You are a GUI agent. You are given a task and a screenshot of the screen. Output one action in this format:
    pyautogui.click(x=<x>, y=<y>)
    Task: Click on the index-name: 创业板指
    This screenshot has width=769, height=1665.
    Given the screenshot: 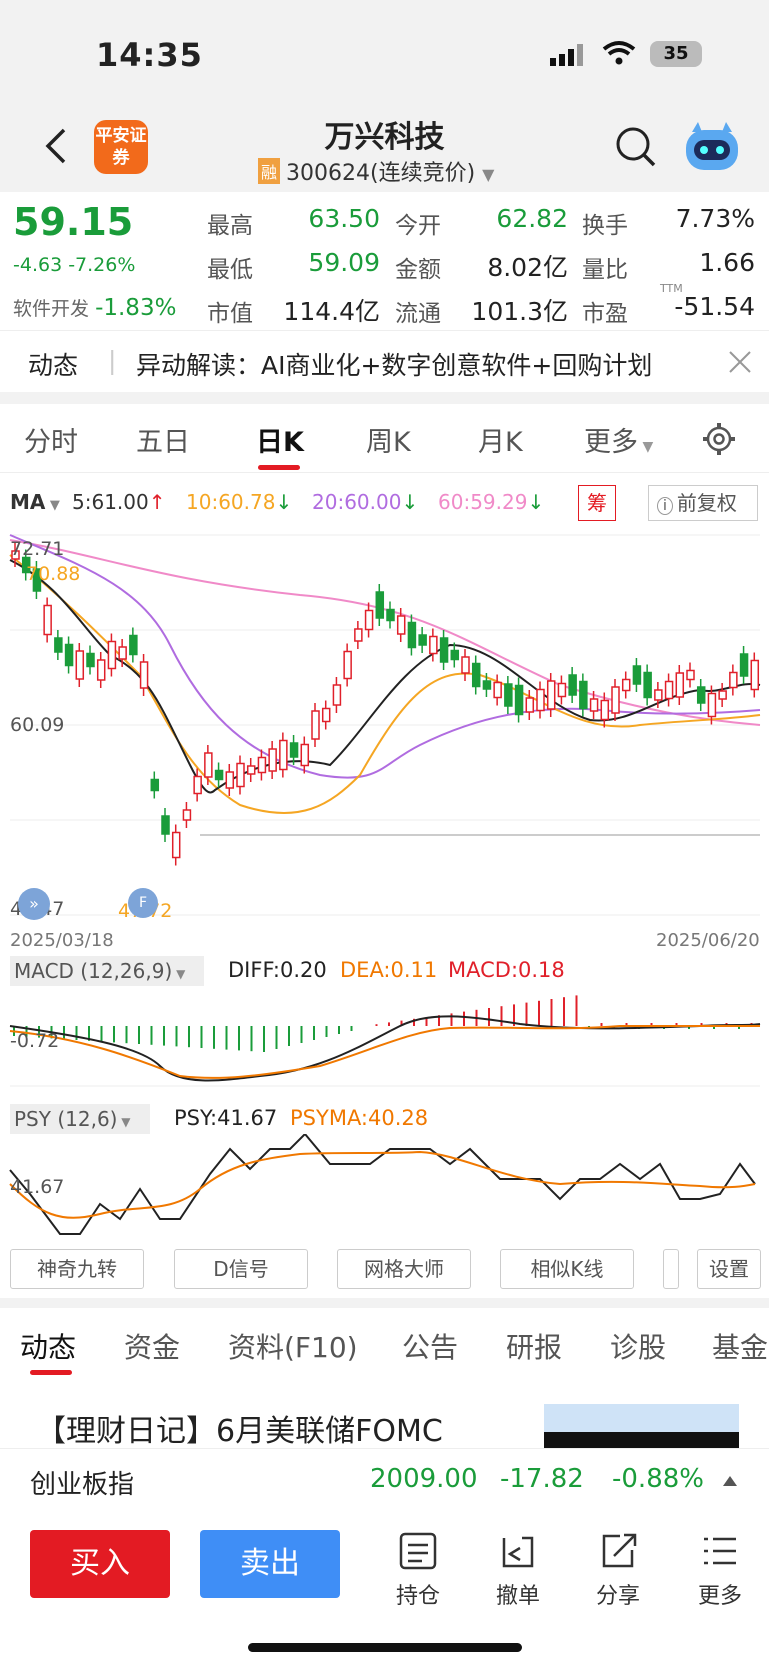 What is the action you would take?
    pyautogui.click(x=82, y=1485)
    